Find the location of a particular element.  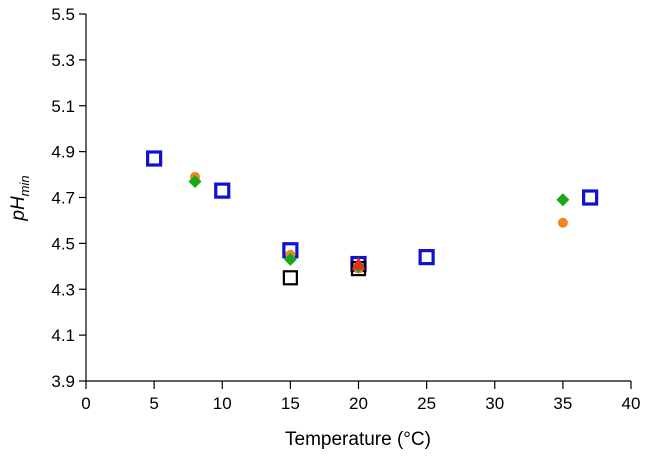

data-point-circle is located at coordinates (562, 222).